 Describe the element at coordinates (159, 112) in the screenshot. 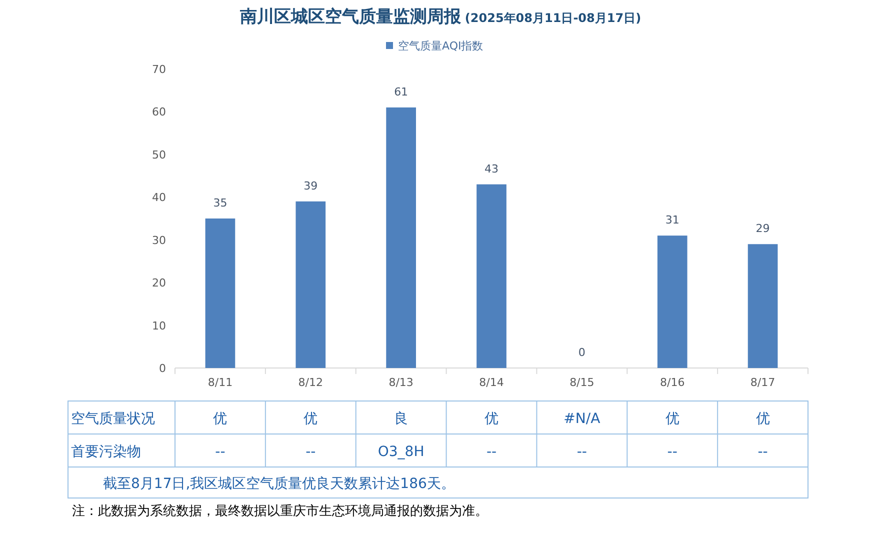

I see `y-tick-label: 60` at that location.